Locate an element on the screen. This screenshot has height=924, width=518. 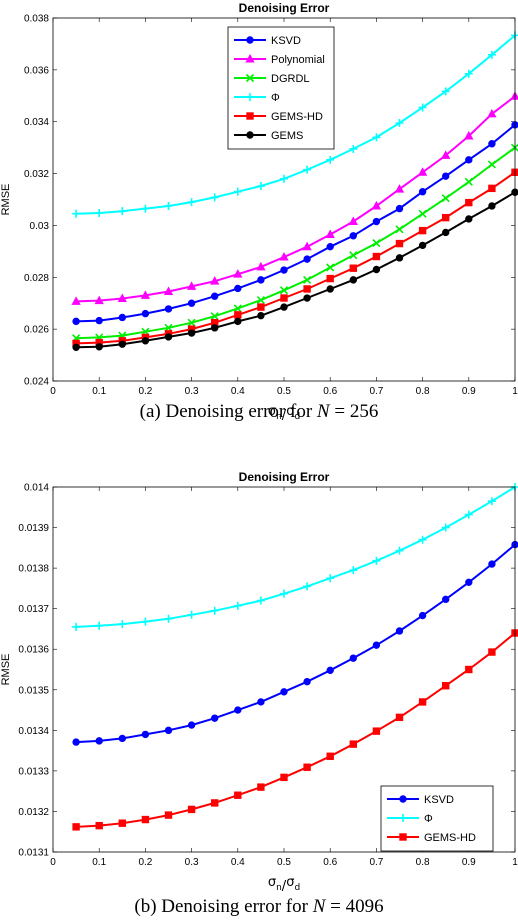
x-tick-label: 0.8 is located at coordinates (423, 391).